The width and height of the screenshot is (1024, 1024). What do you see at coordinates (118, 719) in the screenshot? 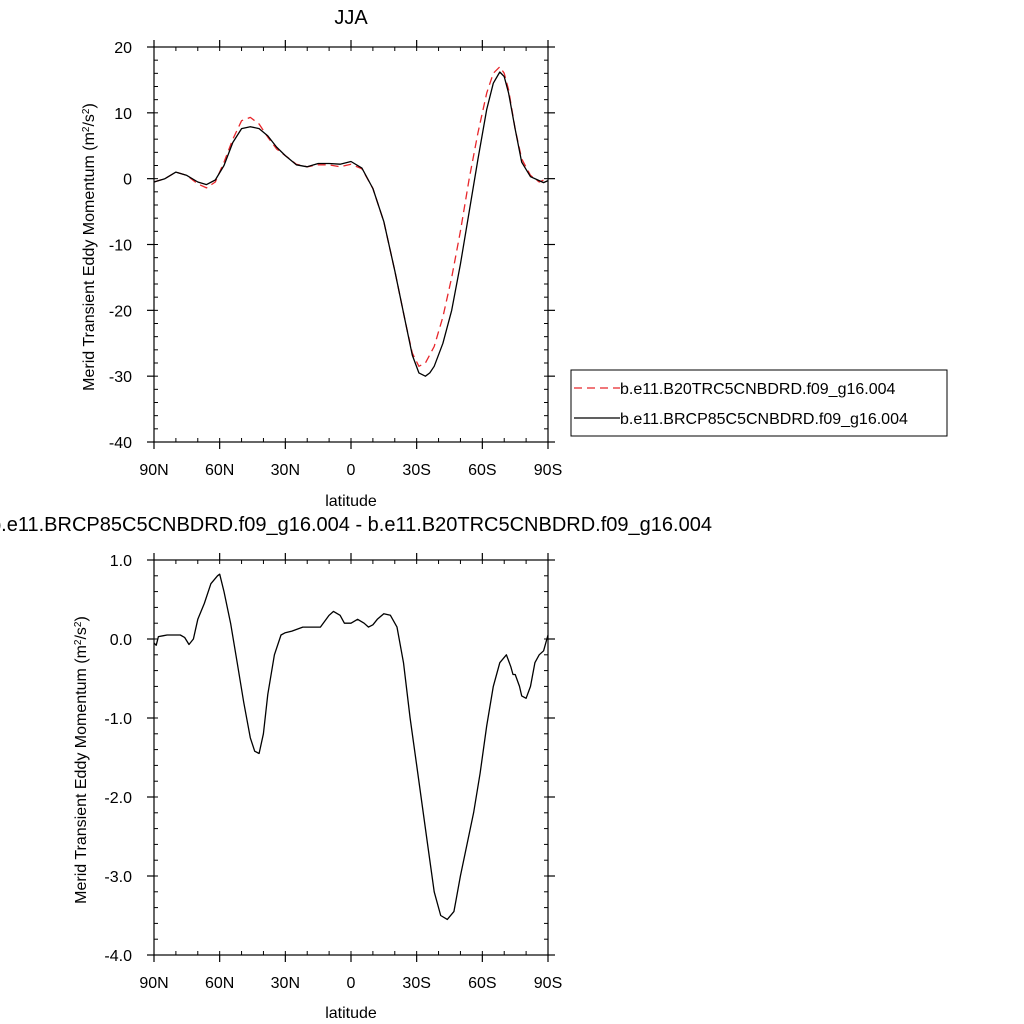
I see `bottom-y-tick-label: -1.0` at bounding box center [118, 719].